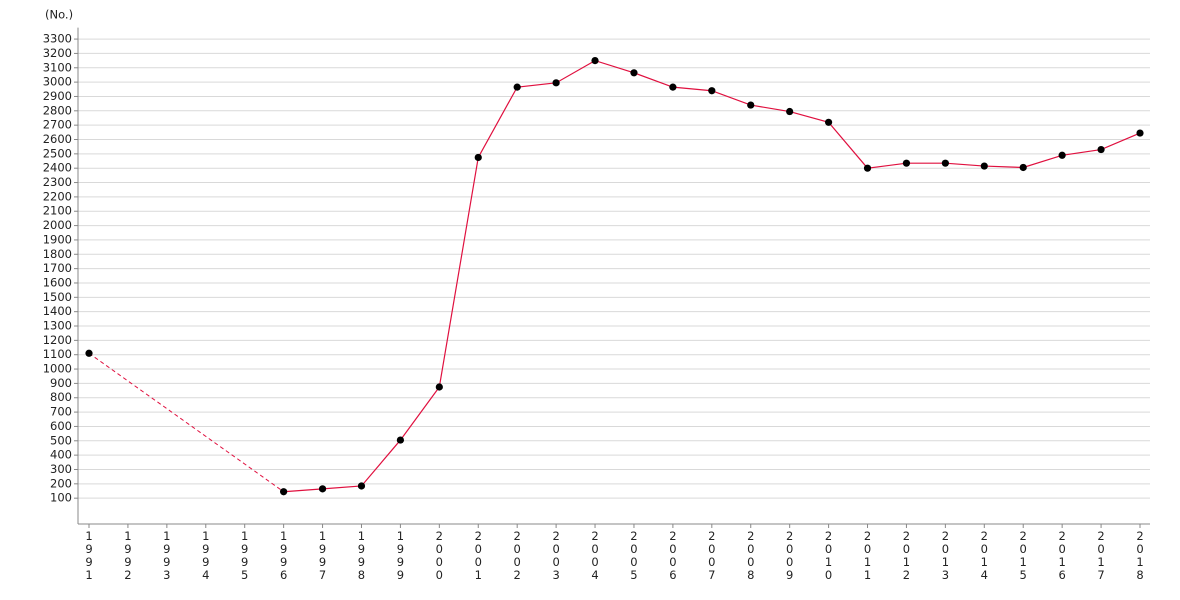  Describe the element at coordinates (439, 555) in the screenshot. I see `x-tick-label: 2000` at that location.